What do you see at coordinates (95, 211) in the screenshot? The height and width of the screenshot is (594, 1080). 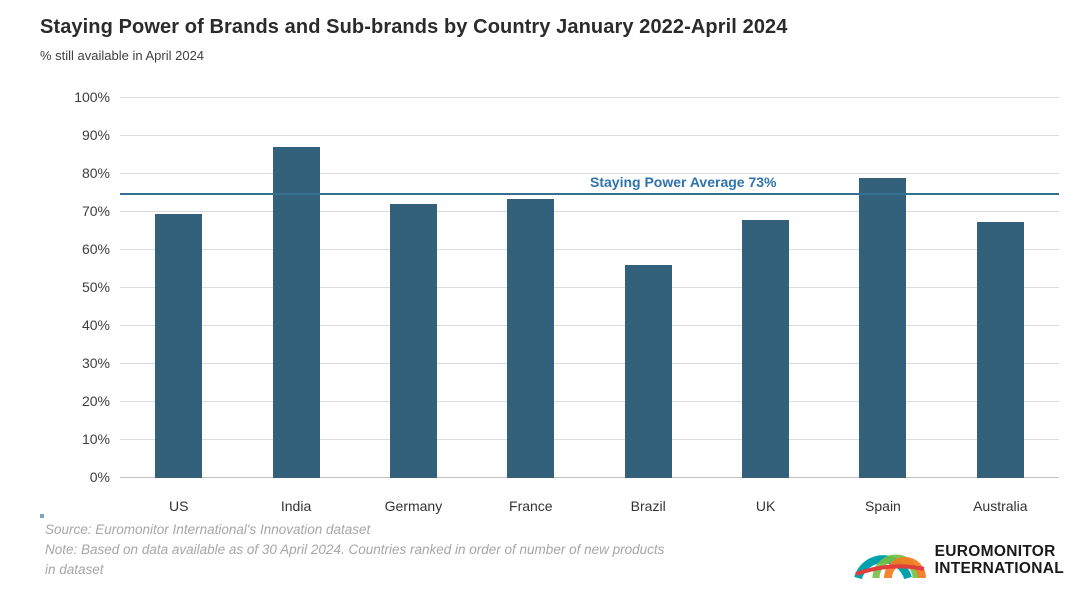 I see `y-tick-label: 70%` at bounding box center [95, 211].